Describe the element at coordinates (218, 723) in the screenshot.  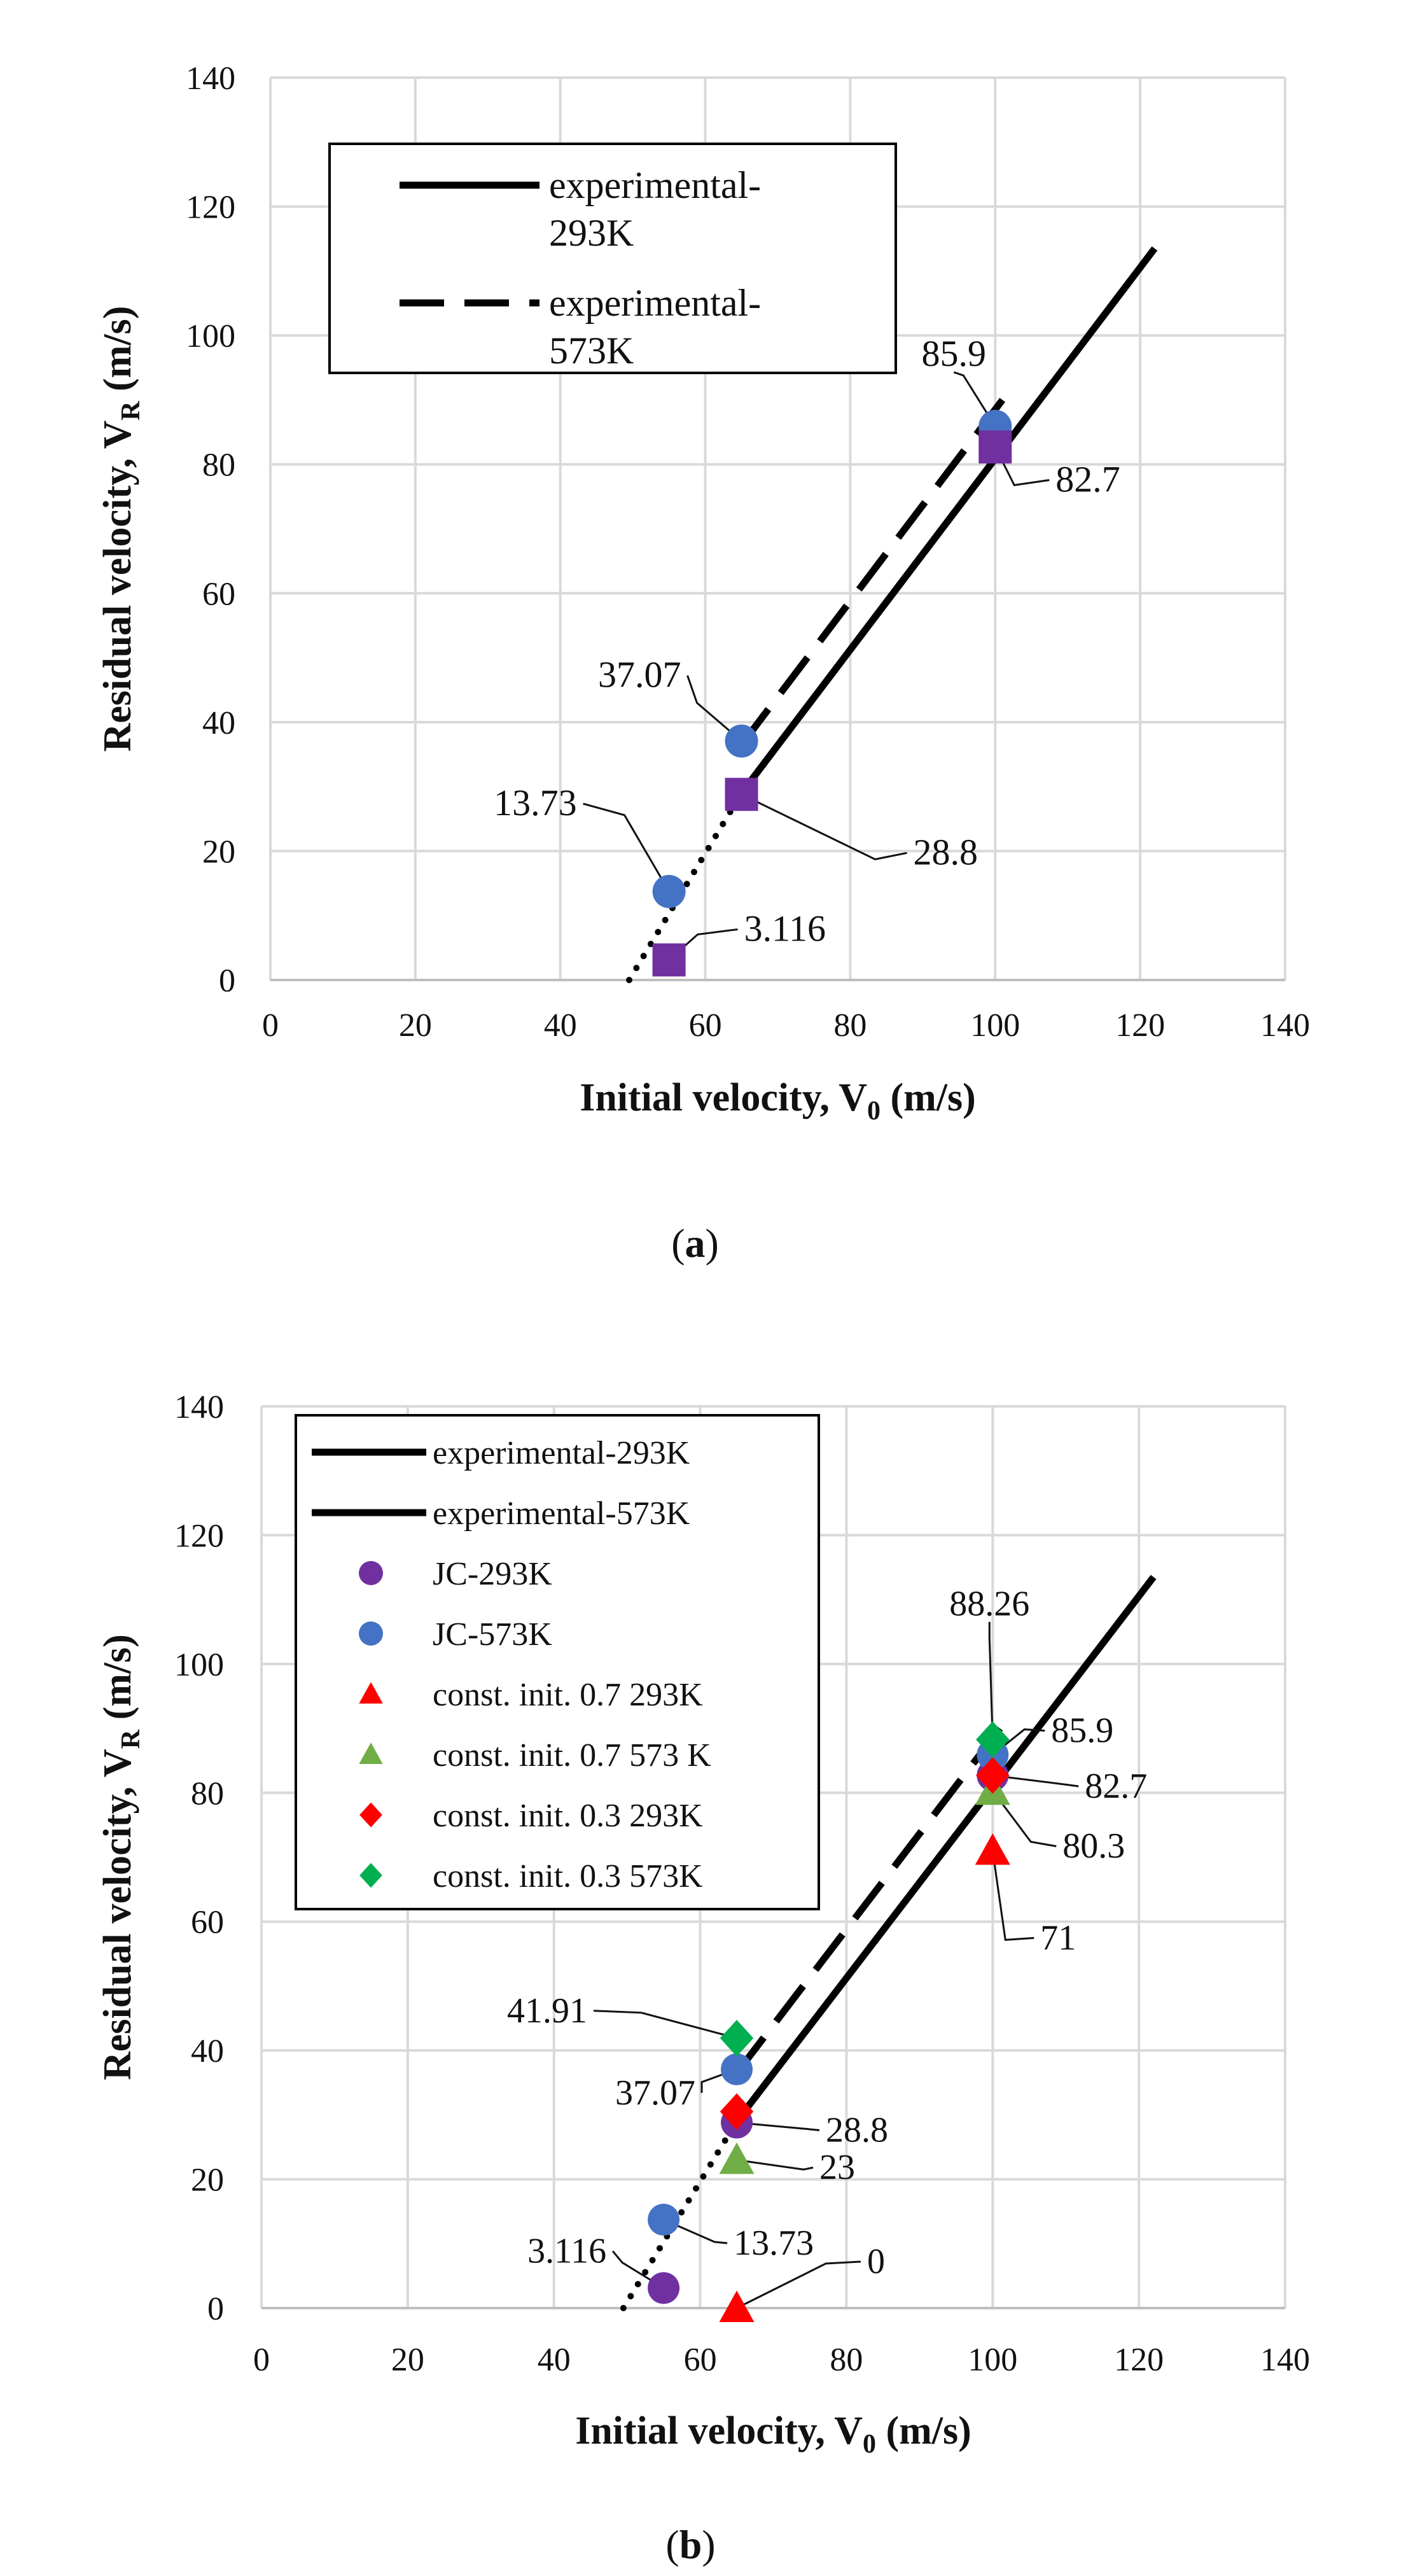
I see `y-tick-label: 40` at that location.